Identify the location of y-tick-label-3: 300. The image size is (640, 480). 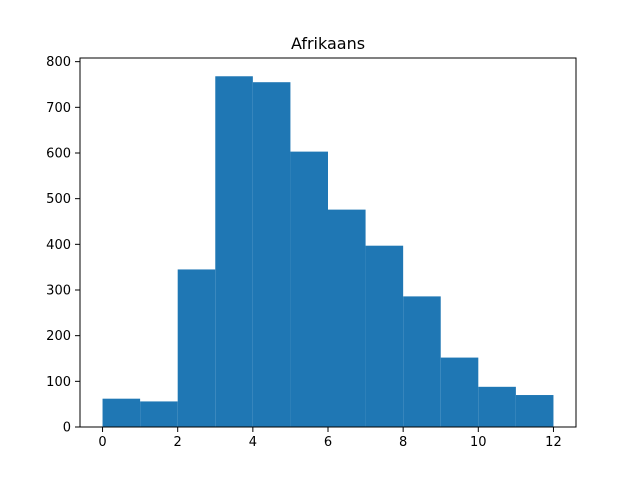
(58, 290).